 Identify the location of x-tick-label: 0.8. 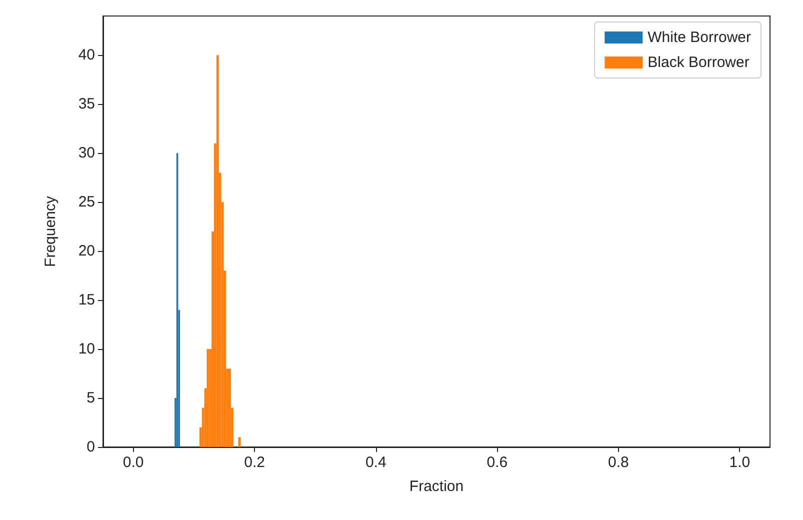
(618, 462).